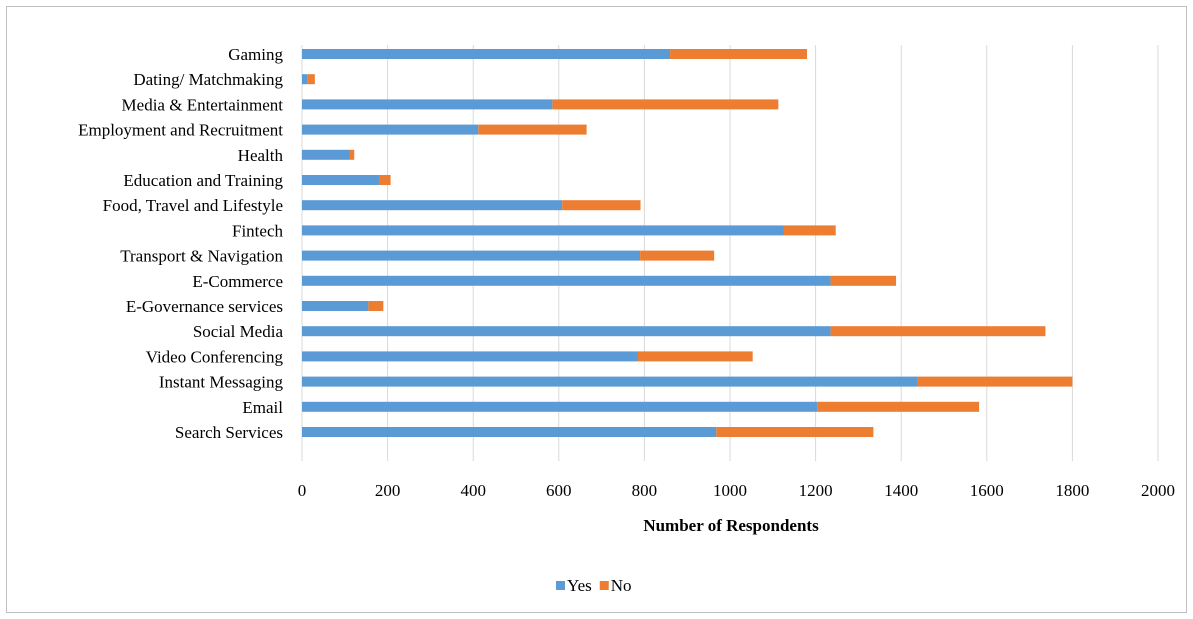 Image resolution: width=1193 pixels, height=619 pixels. I want to click on category-label: Media & Entertainment, so click(203, 104).